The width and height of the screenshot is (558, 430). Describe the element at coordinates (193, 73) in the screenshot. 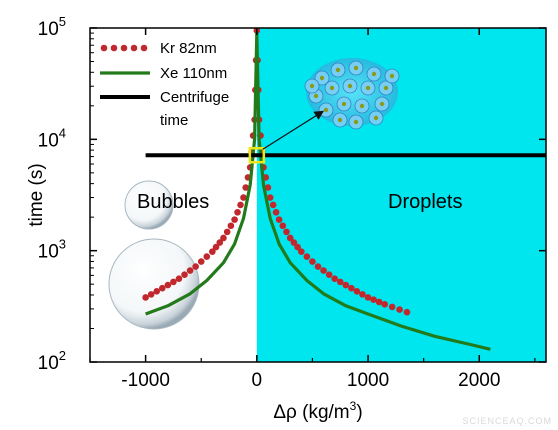

I see `legend-label: Xe 110nm` at that location.